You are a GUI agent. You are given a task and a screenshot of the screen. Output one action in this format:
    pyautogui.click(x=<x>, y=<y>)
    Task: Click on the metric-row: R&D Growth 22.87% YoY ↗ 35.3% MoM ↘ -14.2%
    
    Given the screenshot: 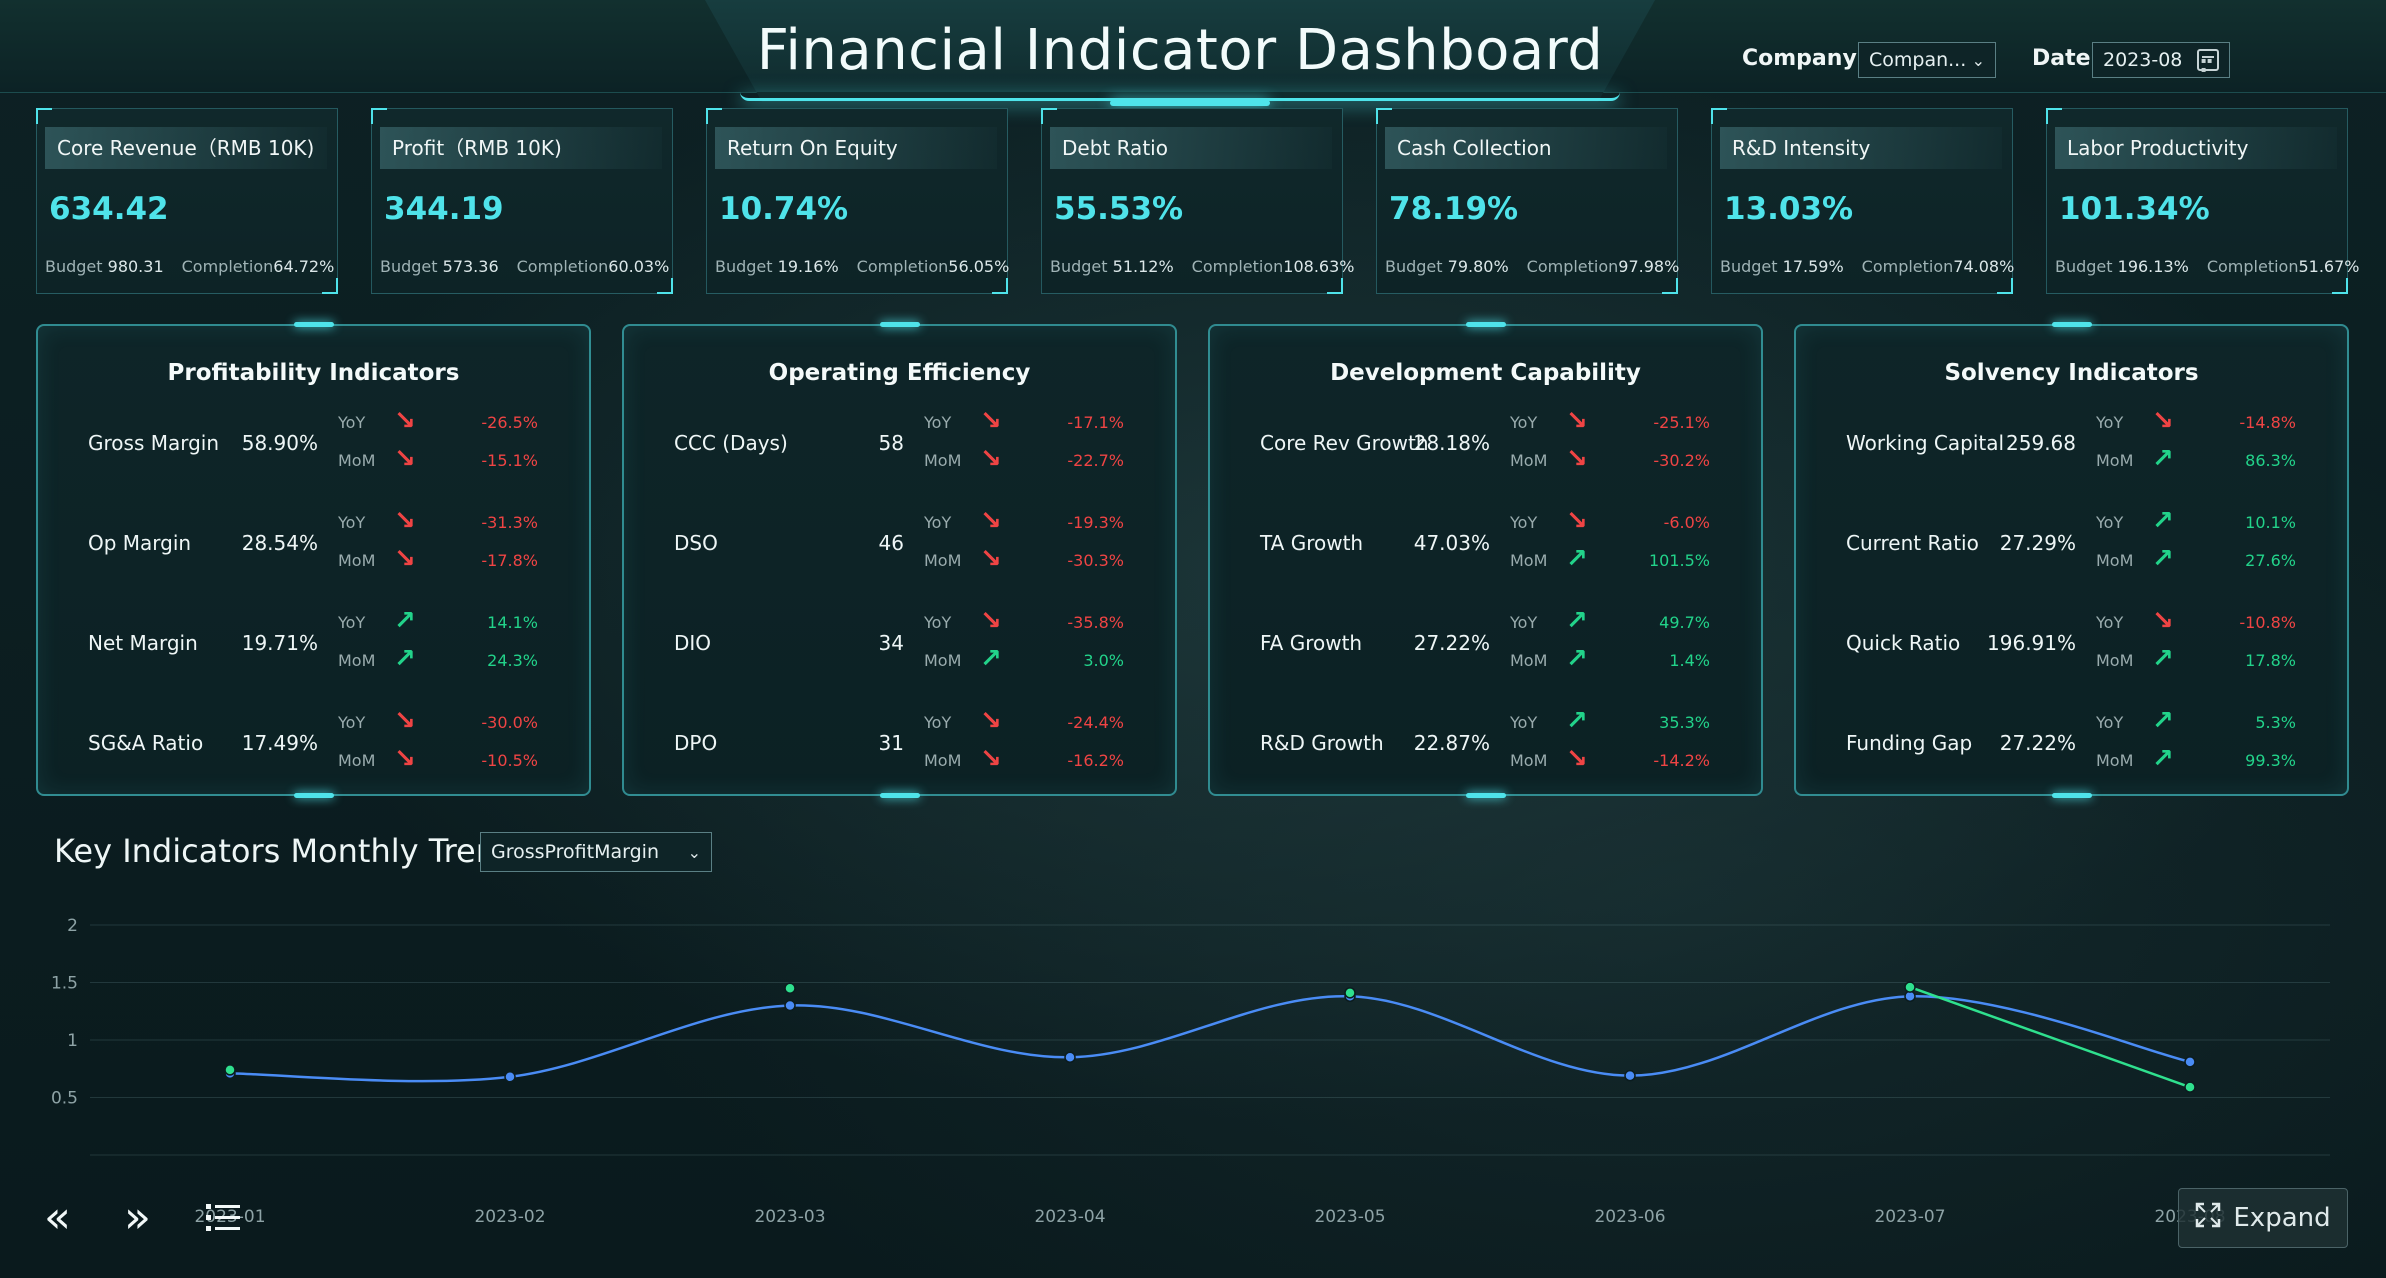 What is the action you would take?
    pyautogui.click(x=1485, y=748)
    